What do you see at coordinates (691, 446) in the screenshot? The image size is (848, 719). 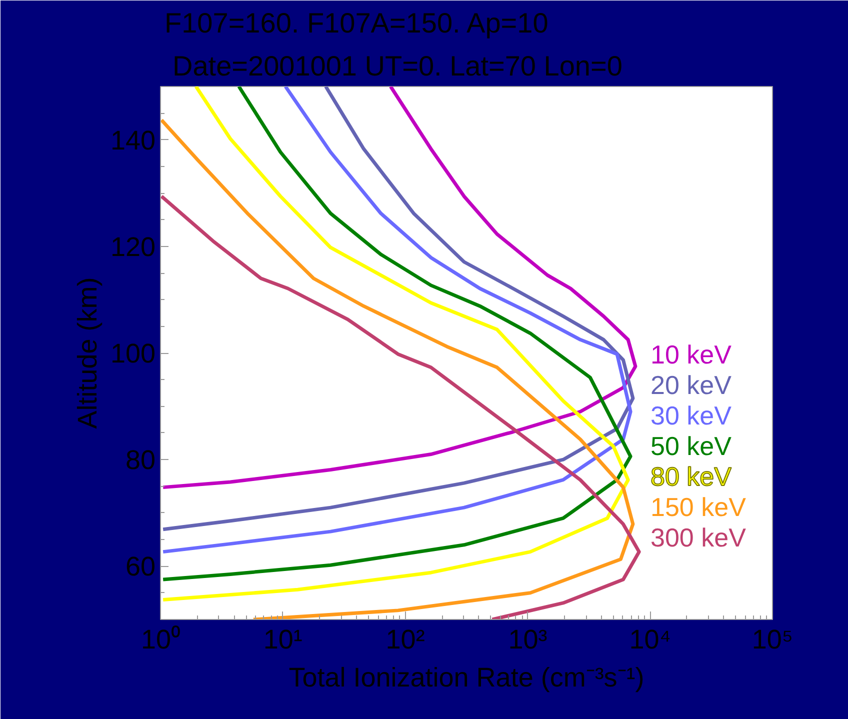 I see `series-label: 50 keV` at bounding box center [691, 446].